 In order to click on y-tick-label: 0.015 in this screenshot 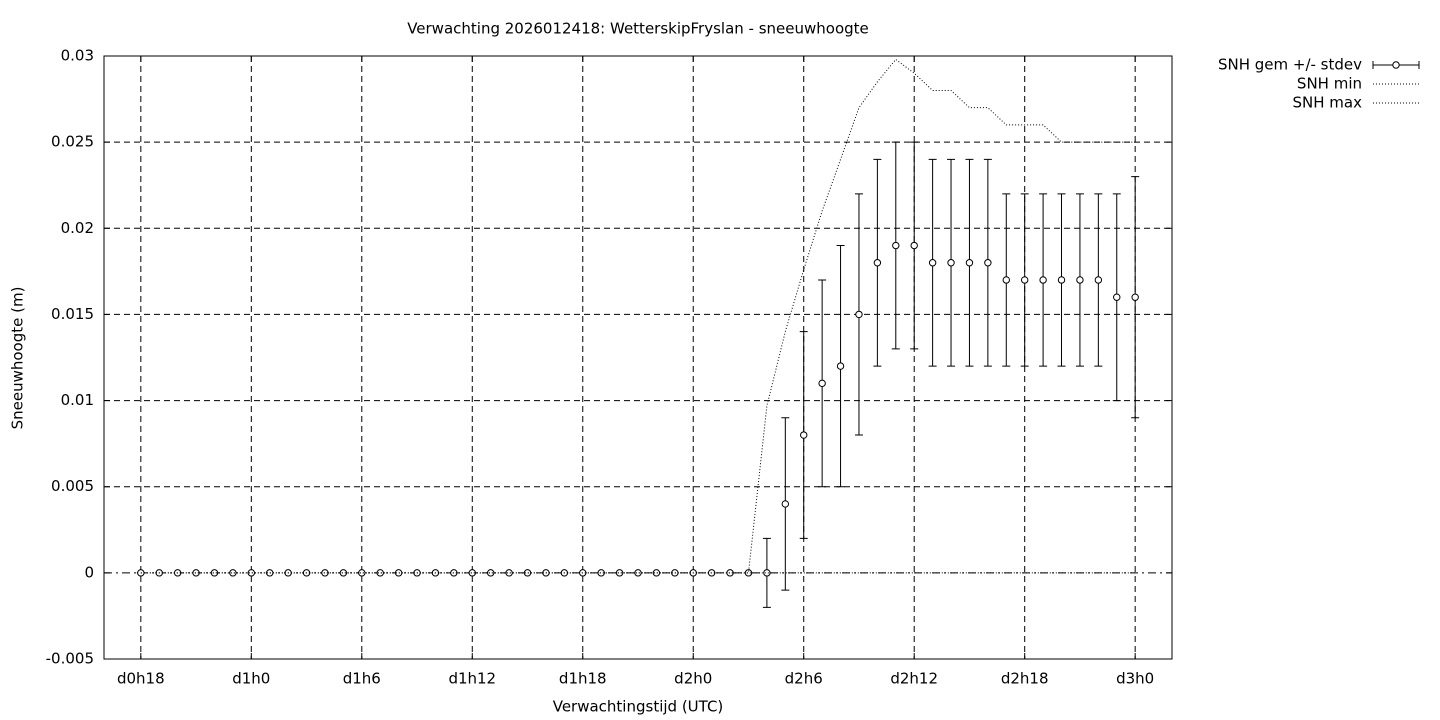, I will do `click(72, 314)`.